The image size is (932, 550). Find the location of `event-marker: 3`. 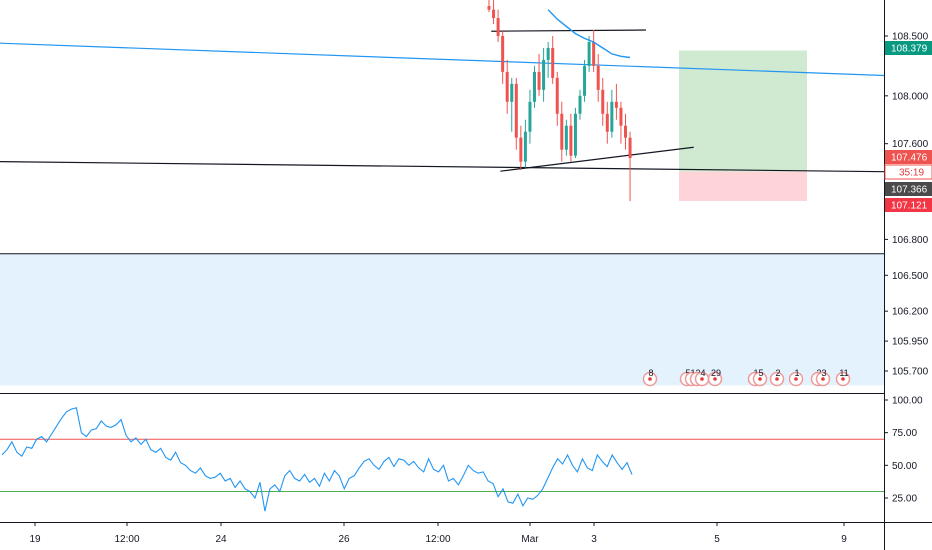

event-marker: 3 is located at coordinates (823, 377).